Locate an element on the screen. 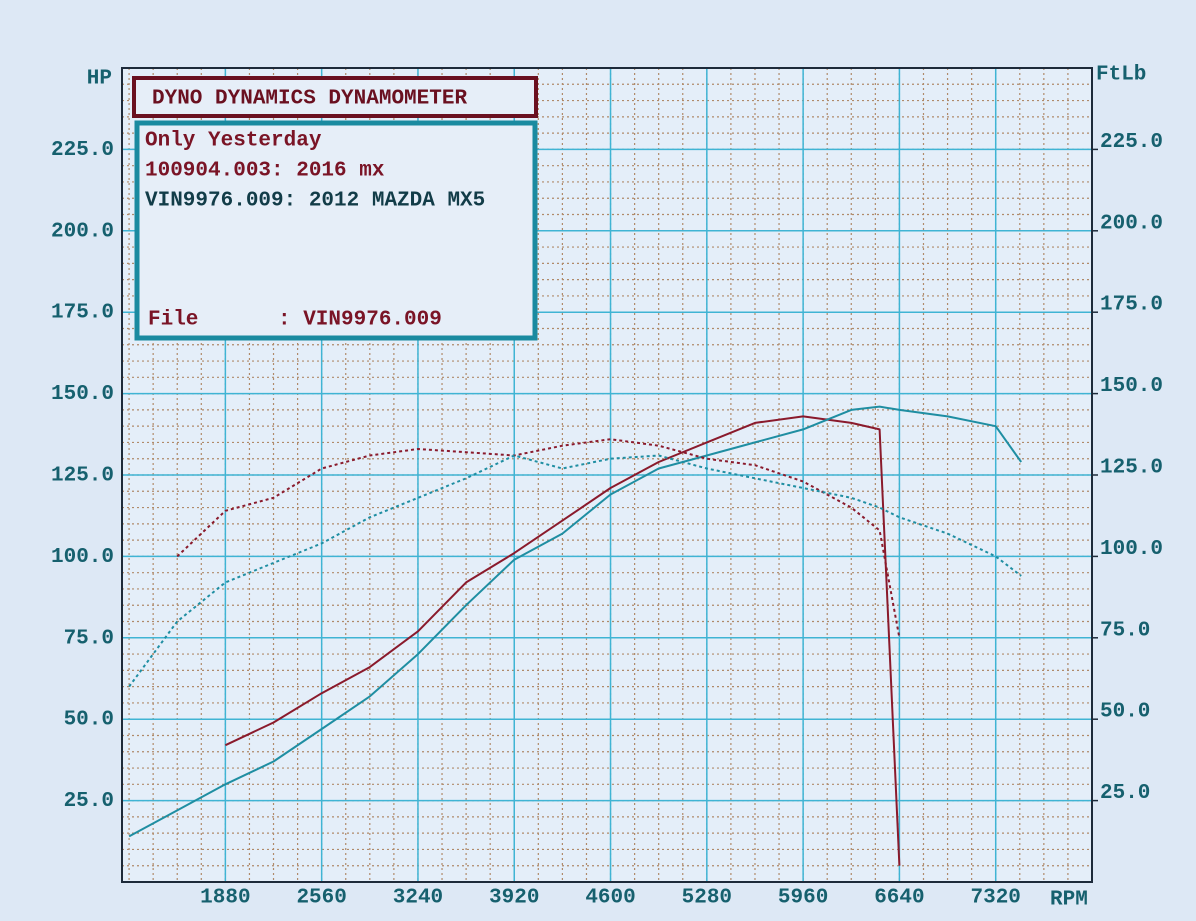 The height and width of the screenshot is (921, 1196). x-tick-label: 5960 is located at coordinates (803, 898).